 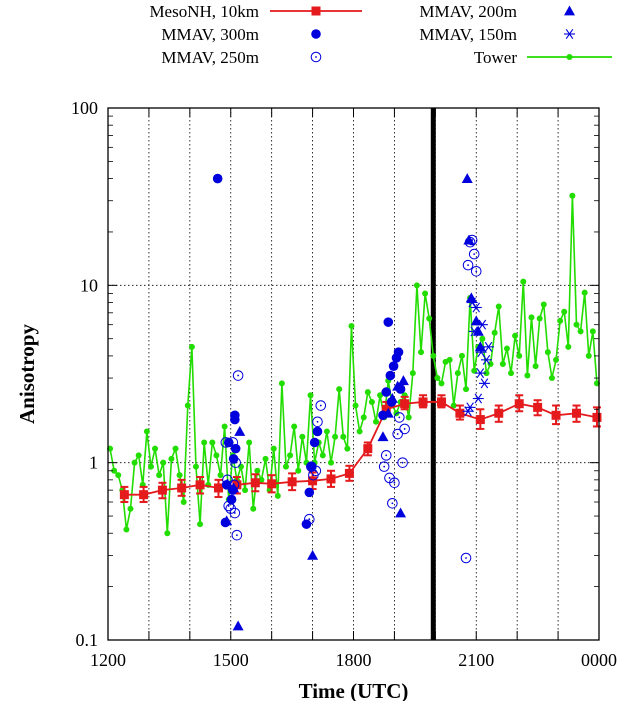 What do you see at coordinates (204, 11) in the screenshot?
I see `legend-label: MesoNH, 10km` at bounding box center [204, 11].